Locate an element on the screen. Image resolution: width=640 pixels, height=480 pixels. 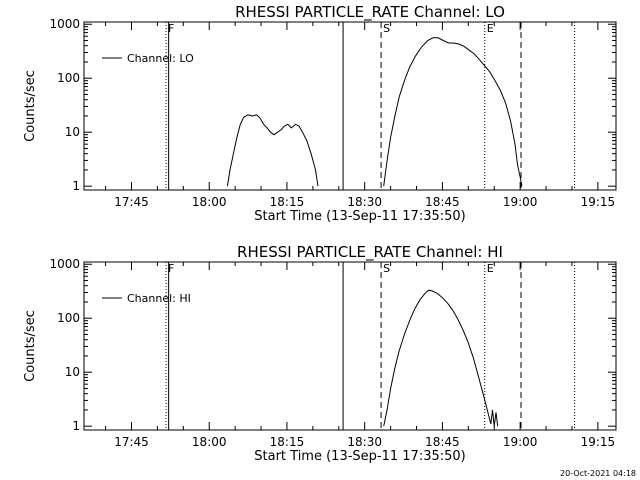
legend-label: Channel: HI is located at coordinates (159, 298).